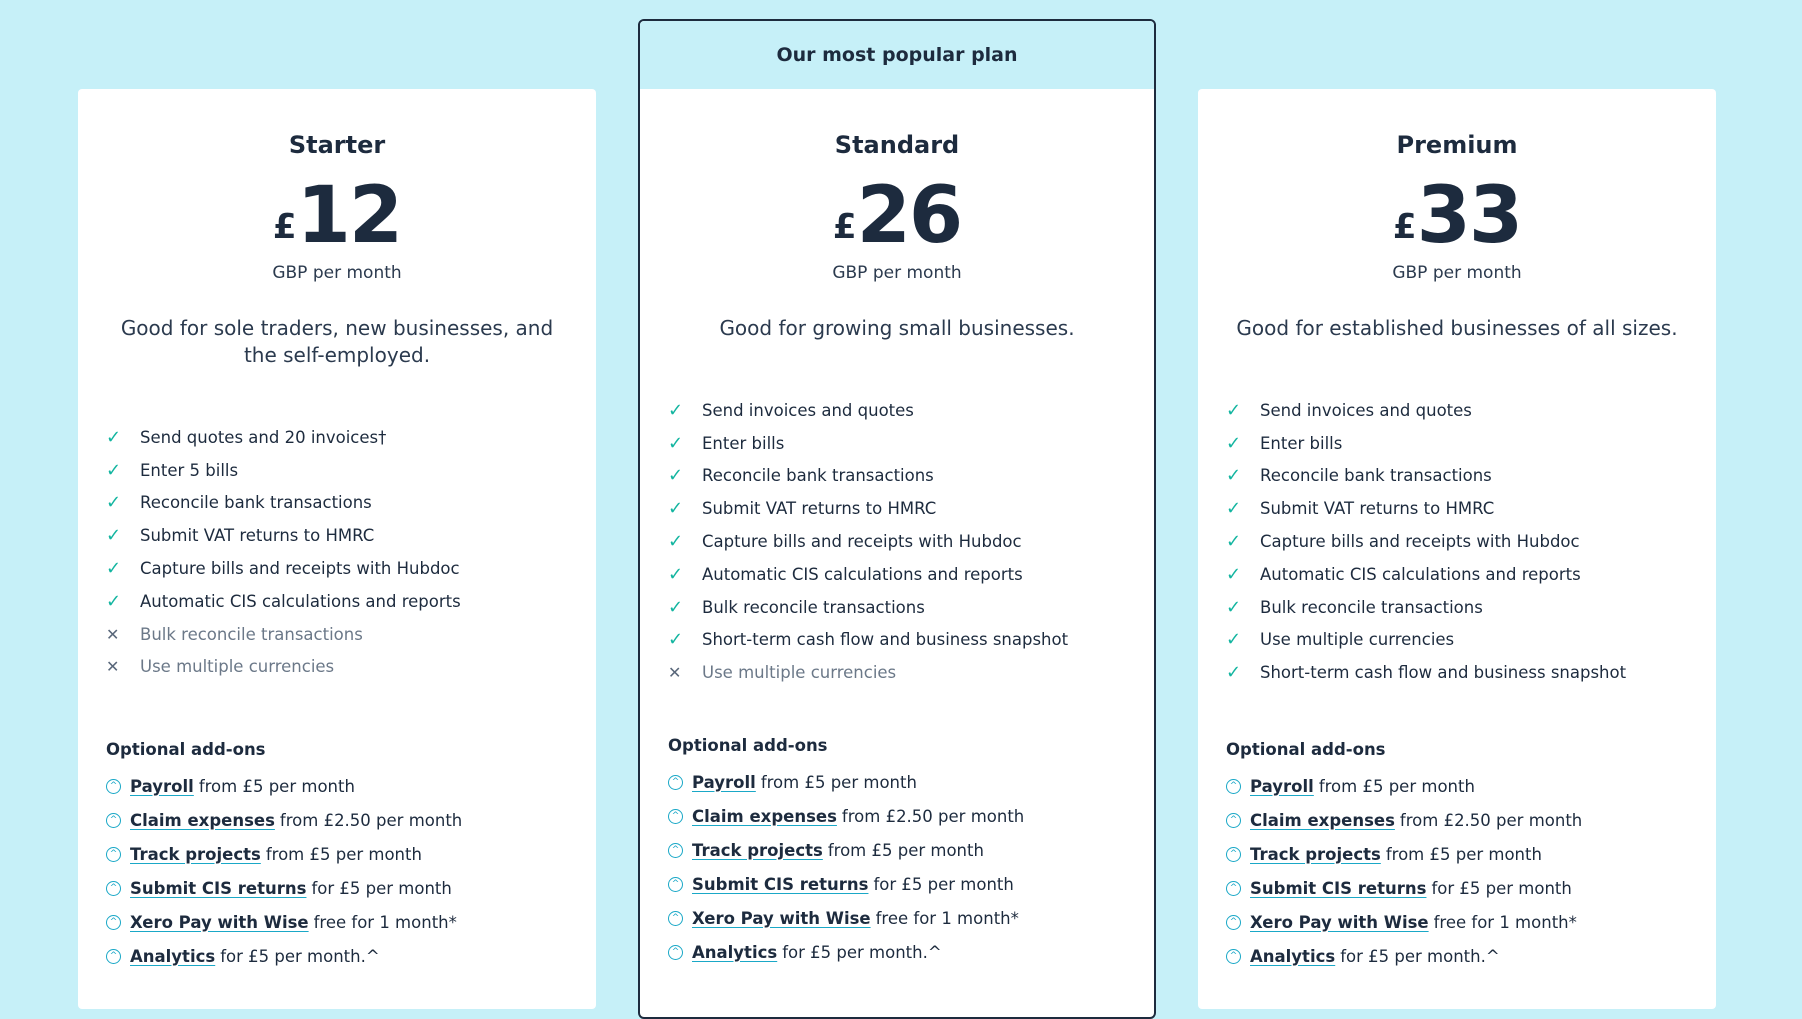 The image size is (1802, 1019). I want to click on feature-item: ✓ Use multiple currencies, so click(1461, 640).